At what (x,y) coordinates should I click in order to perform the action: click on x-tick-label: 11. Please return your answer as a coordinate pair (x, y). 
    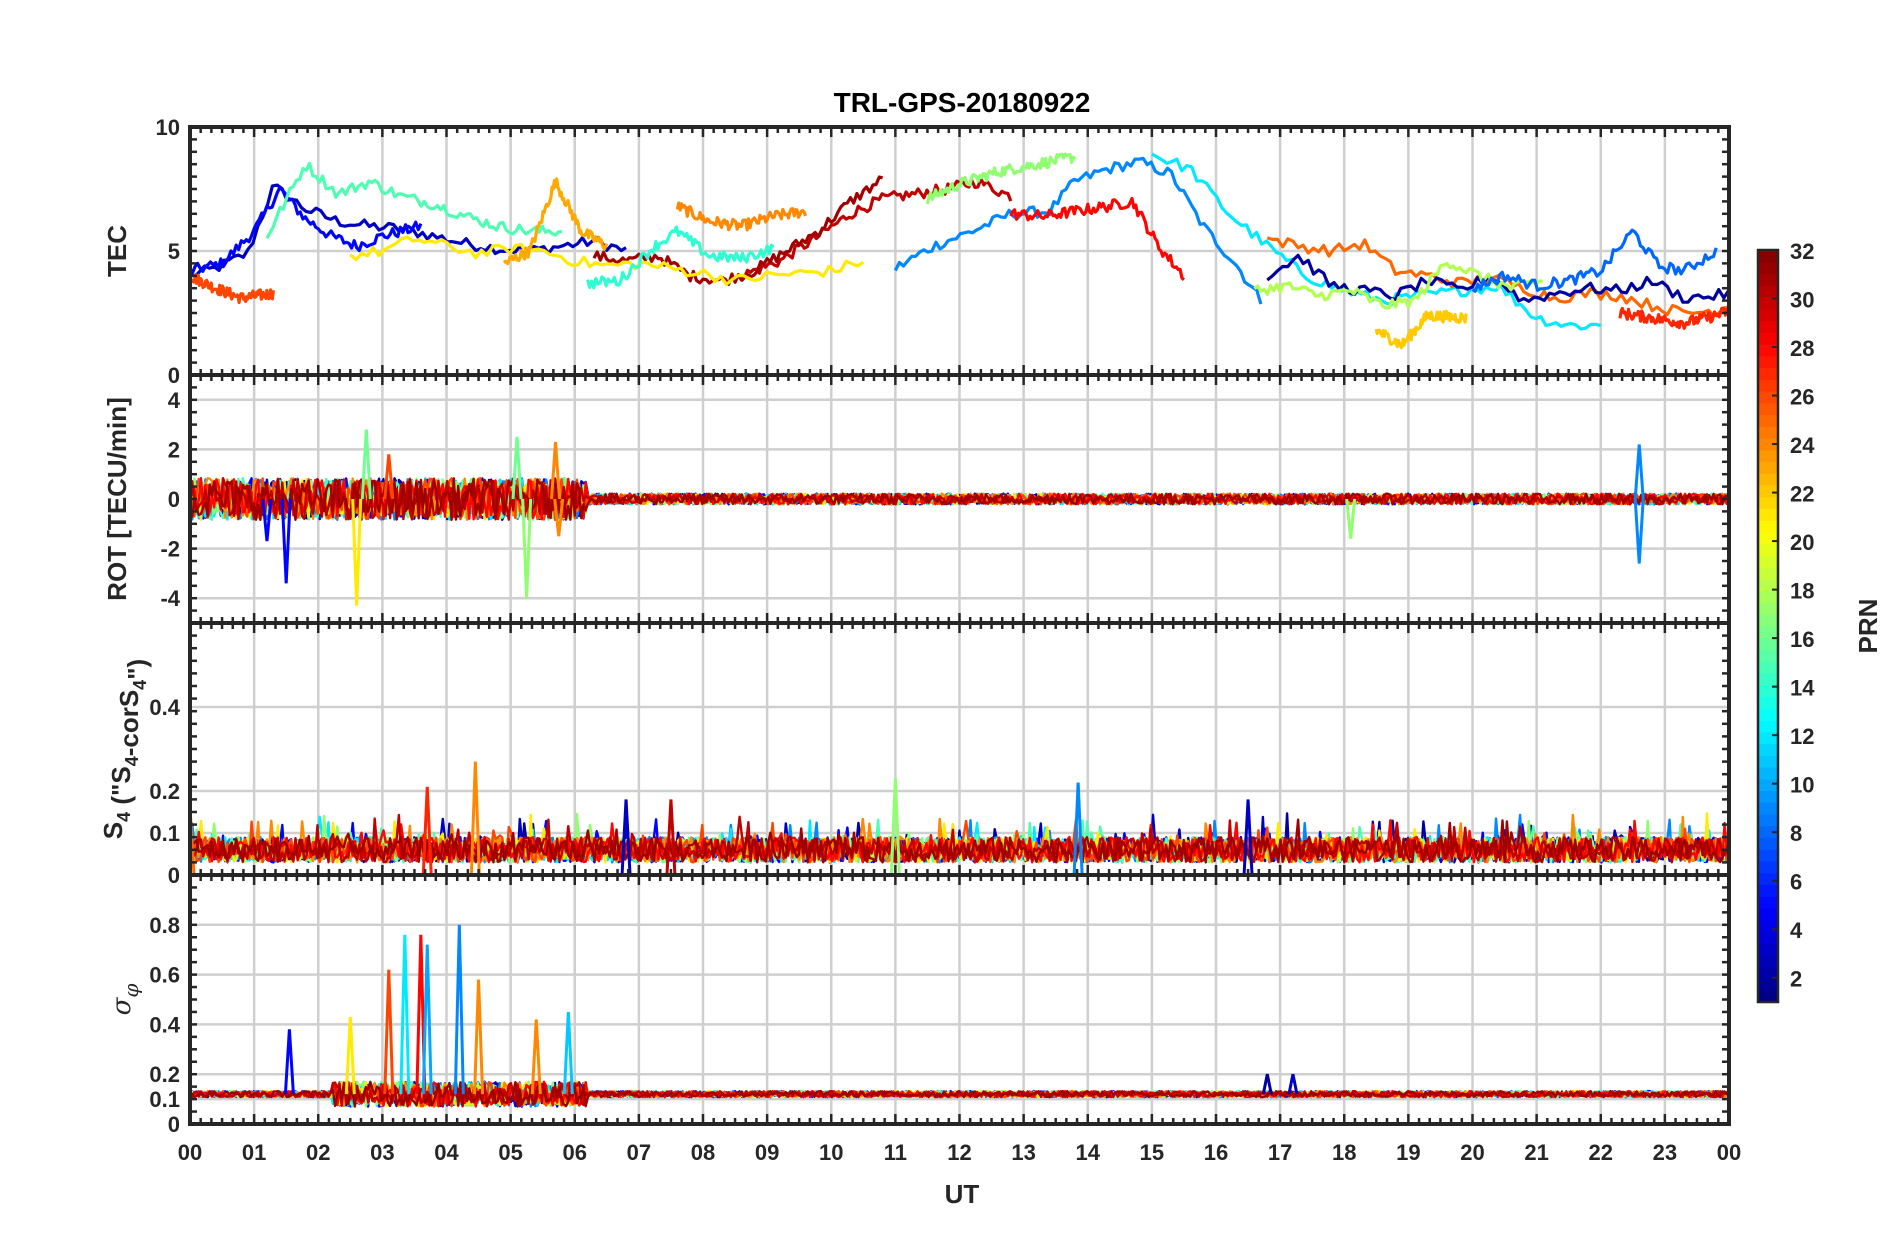
    Looking at the image, I should click on (895, 1152).